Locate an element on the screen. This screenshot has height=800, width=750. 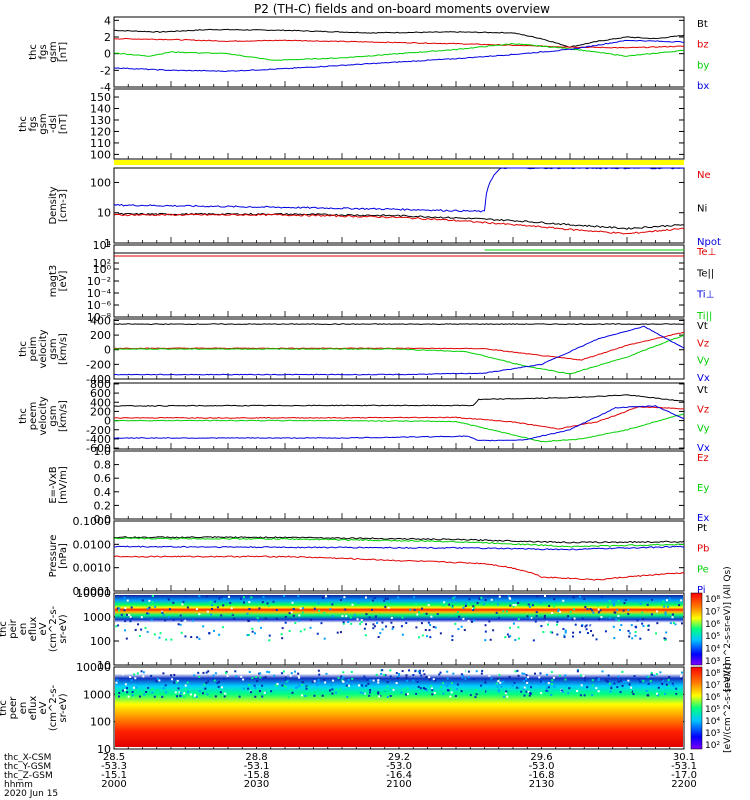
legend-entry: Vt is located at coordinates (702, 390).